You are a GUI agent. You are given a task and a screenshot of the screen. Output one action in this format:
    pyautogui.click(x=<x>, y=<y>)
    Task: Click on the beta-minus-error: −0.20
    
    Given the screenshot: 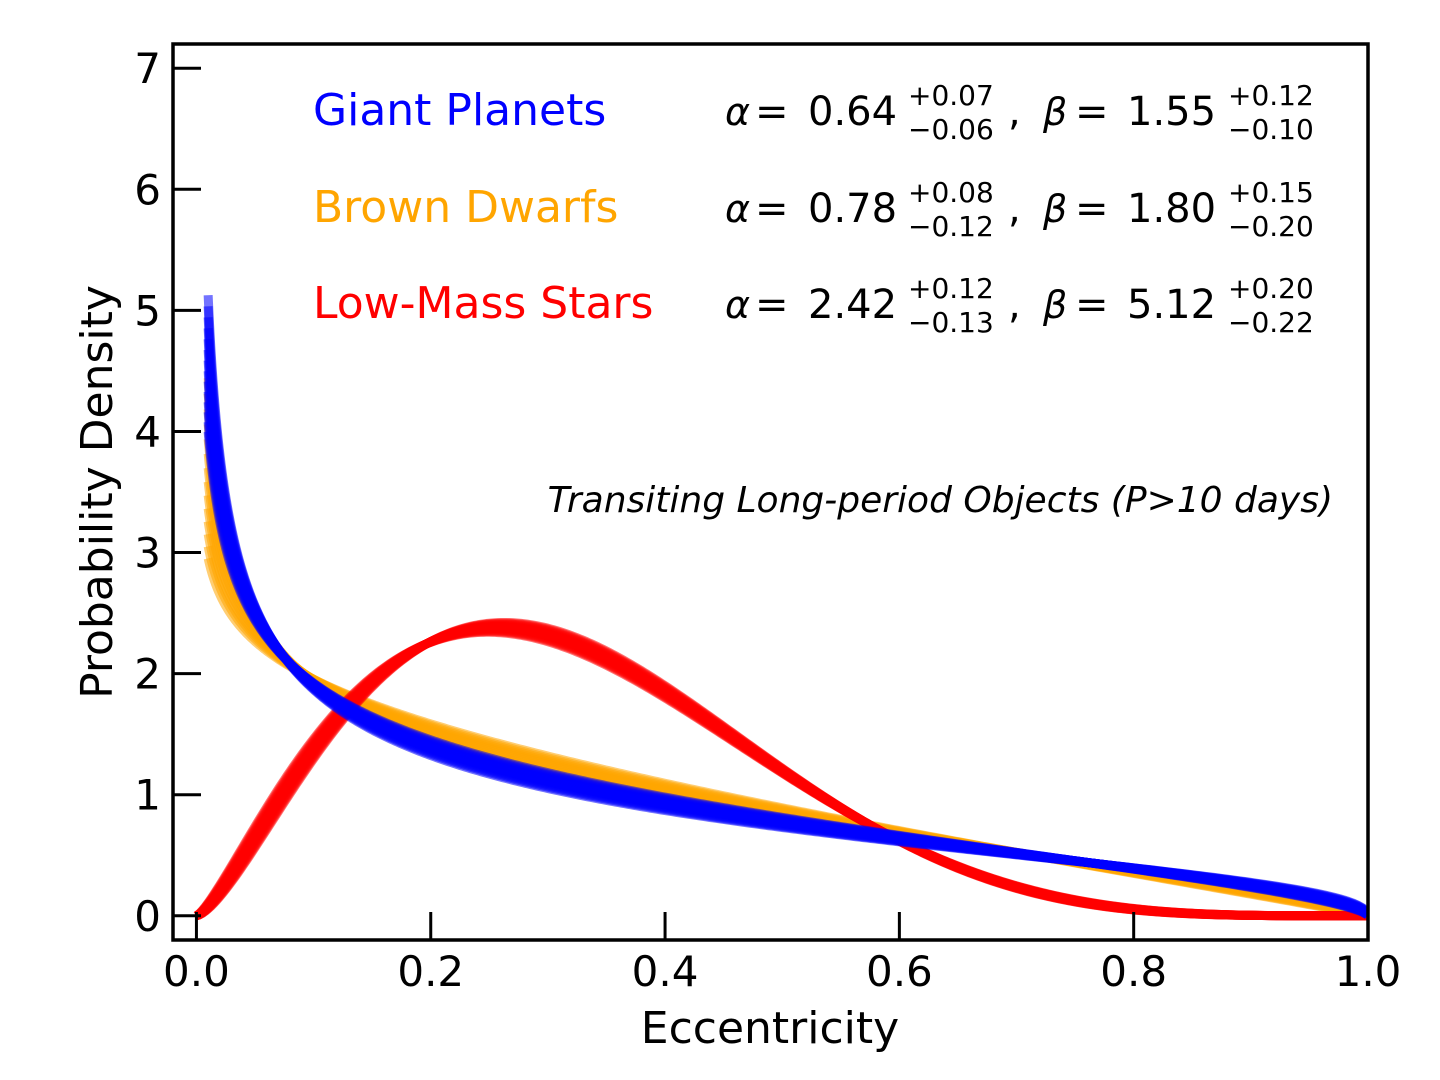 What is the action you would take?
    pyautogui.click(x=1271, y=226)
    